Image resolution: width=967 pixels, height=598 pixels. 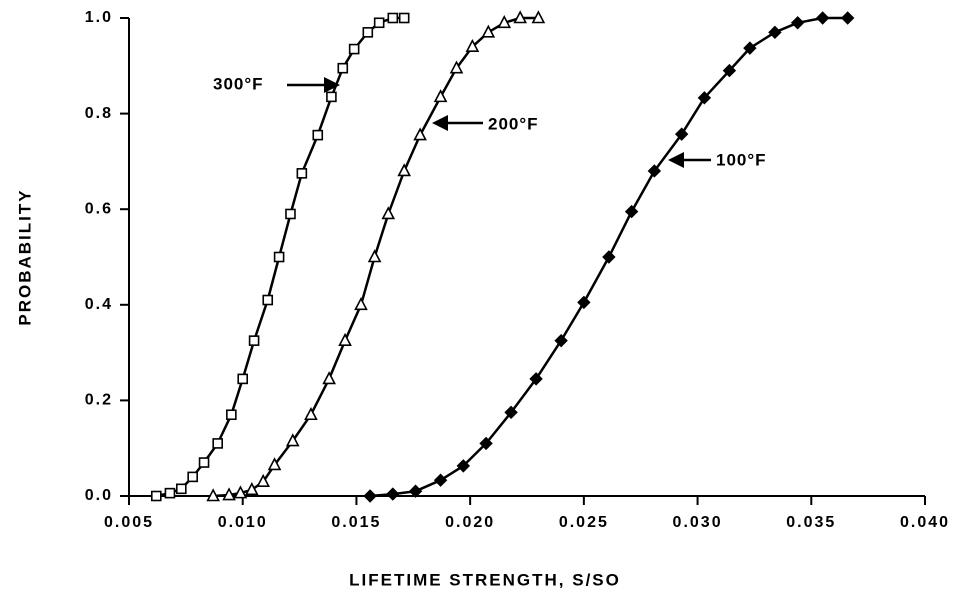 I want to click on x-tick-label: 0.025, so click(x=584, y=522).